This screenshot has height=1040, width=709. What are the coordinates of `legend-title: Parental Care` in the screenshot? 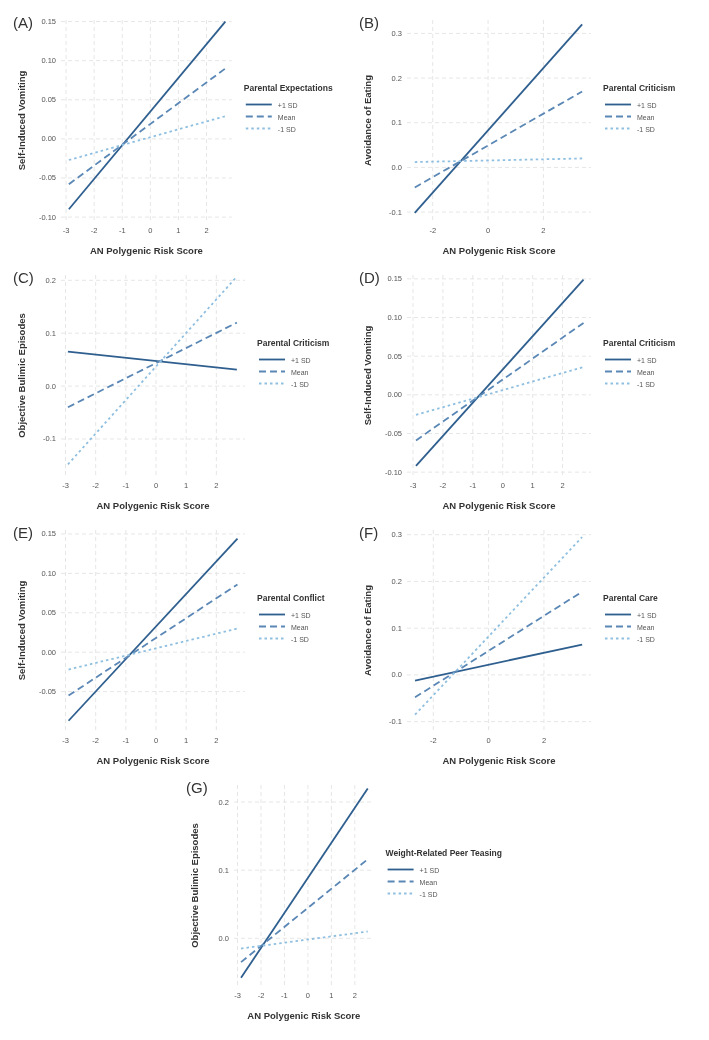 It's located at (630, 597).